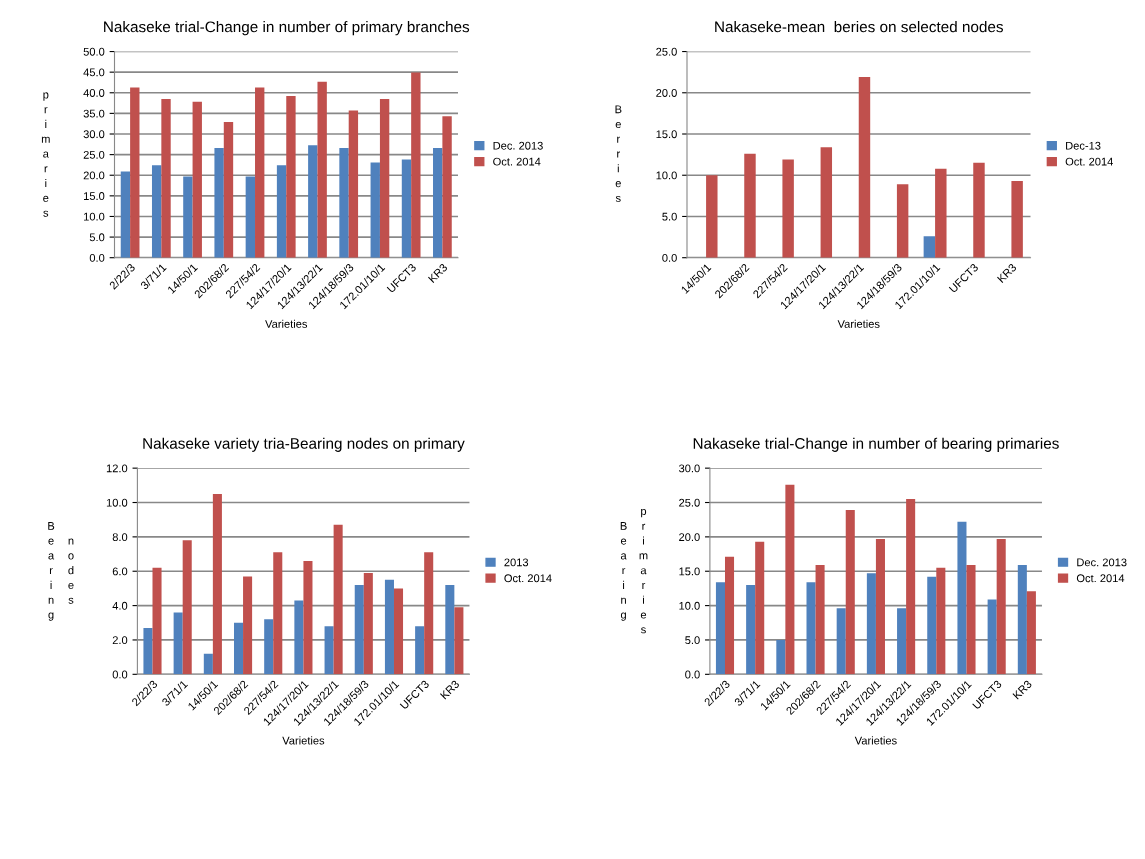 This screenshot has width=1145, height=859. I want to click on y-tick-label: 40.0, so click(94, 93).